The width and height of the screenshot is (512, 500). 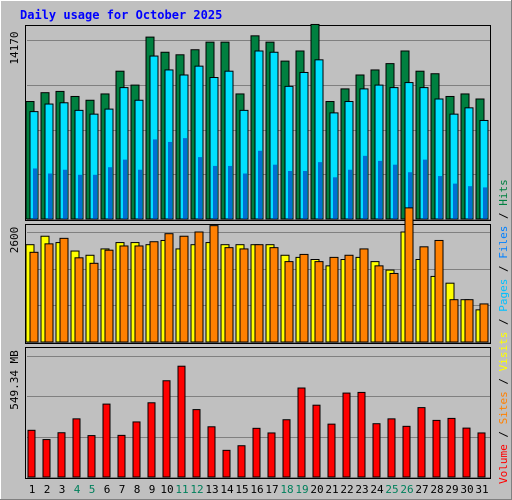 What do you see at coordinates (271, 489) in the screenshot?
I see `day-label-17: 17` at bounding box center [271, 489].